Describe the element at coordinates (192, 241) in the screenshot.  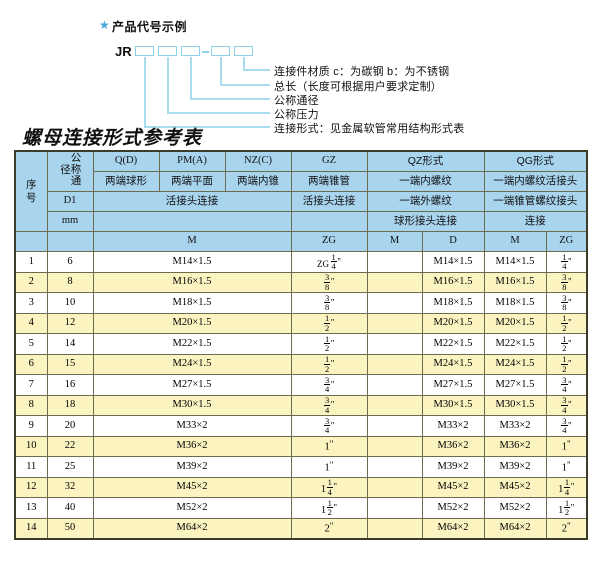
I see `header-thread-m: M` at that location.